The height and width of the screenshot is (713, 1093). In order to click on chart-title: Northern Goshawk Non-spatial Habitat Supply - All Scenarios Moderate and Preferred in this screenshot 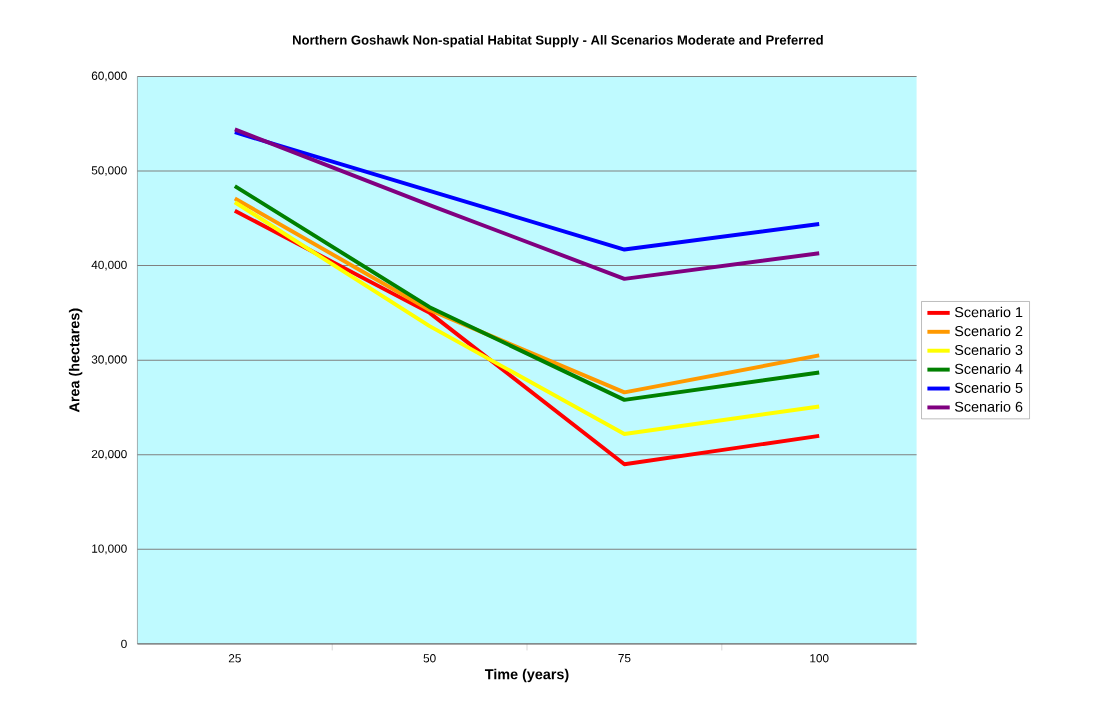, I will do `click(558, 41)`.